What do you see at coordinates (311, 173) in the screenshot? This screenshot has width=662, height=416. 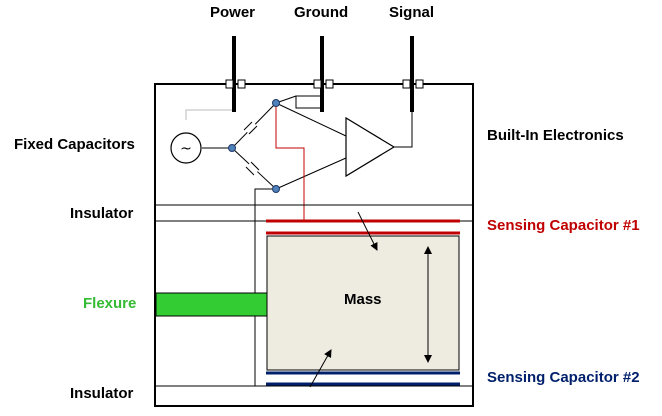 I see `bridge-wire-lr` at bounding box center [311, 173].